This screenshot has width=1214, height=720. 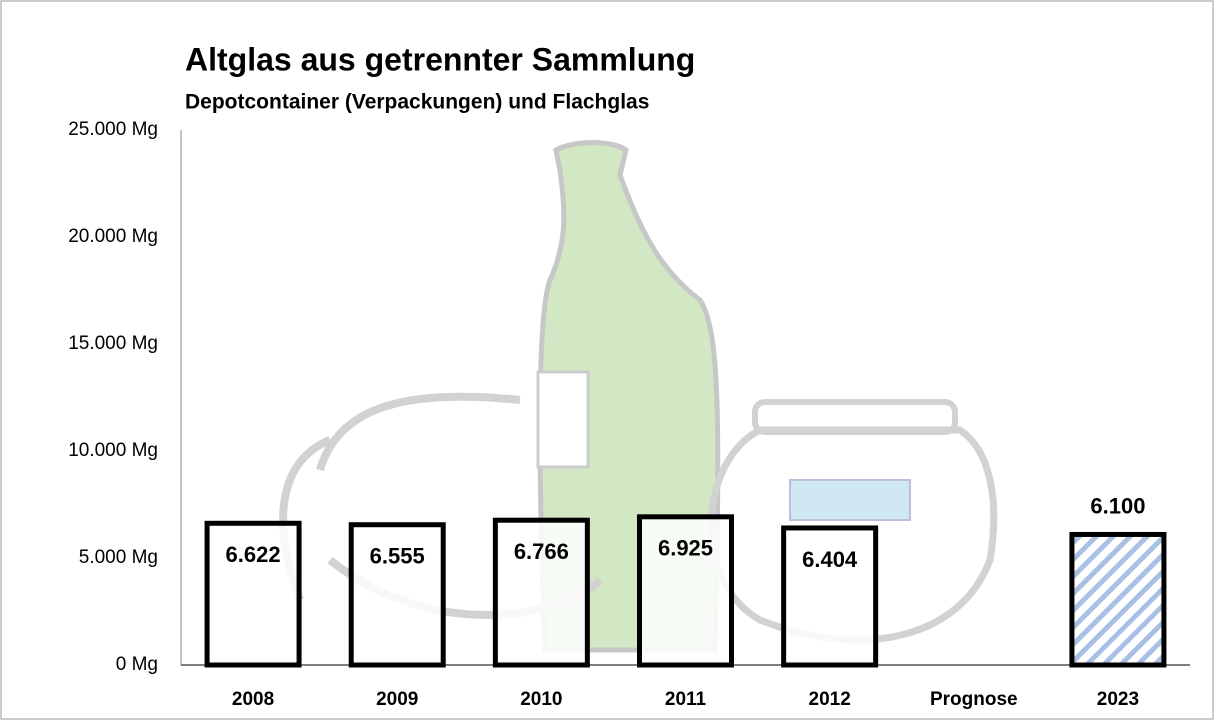 I want to click on x-tick-label: 2011, so click(x=686, y=699).